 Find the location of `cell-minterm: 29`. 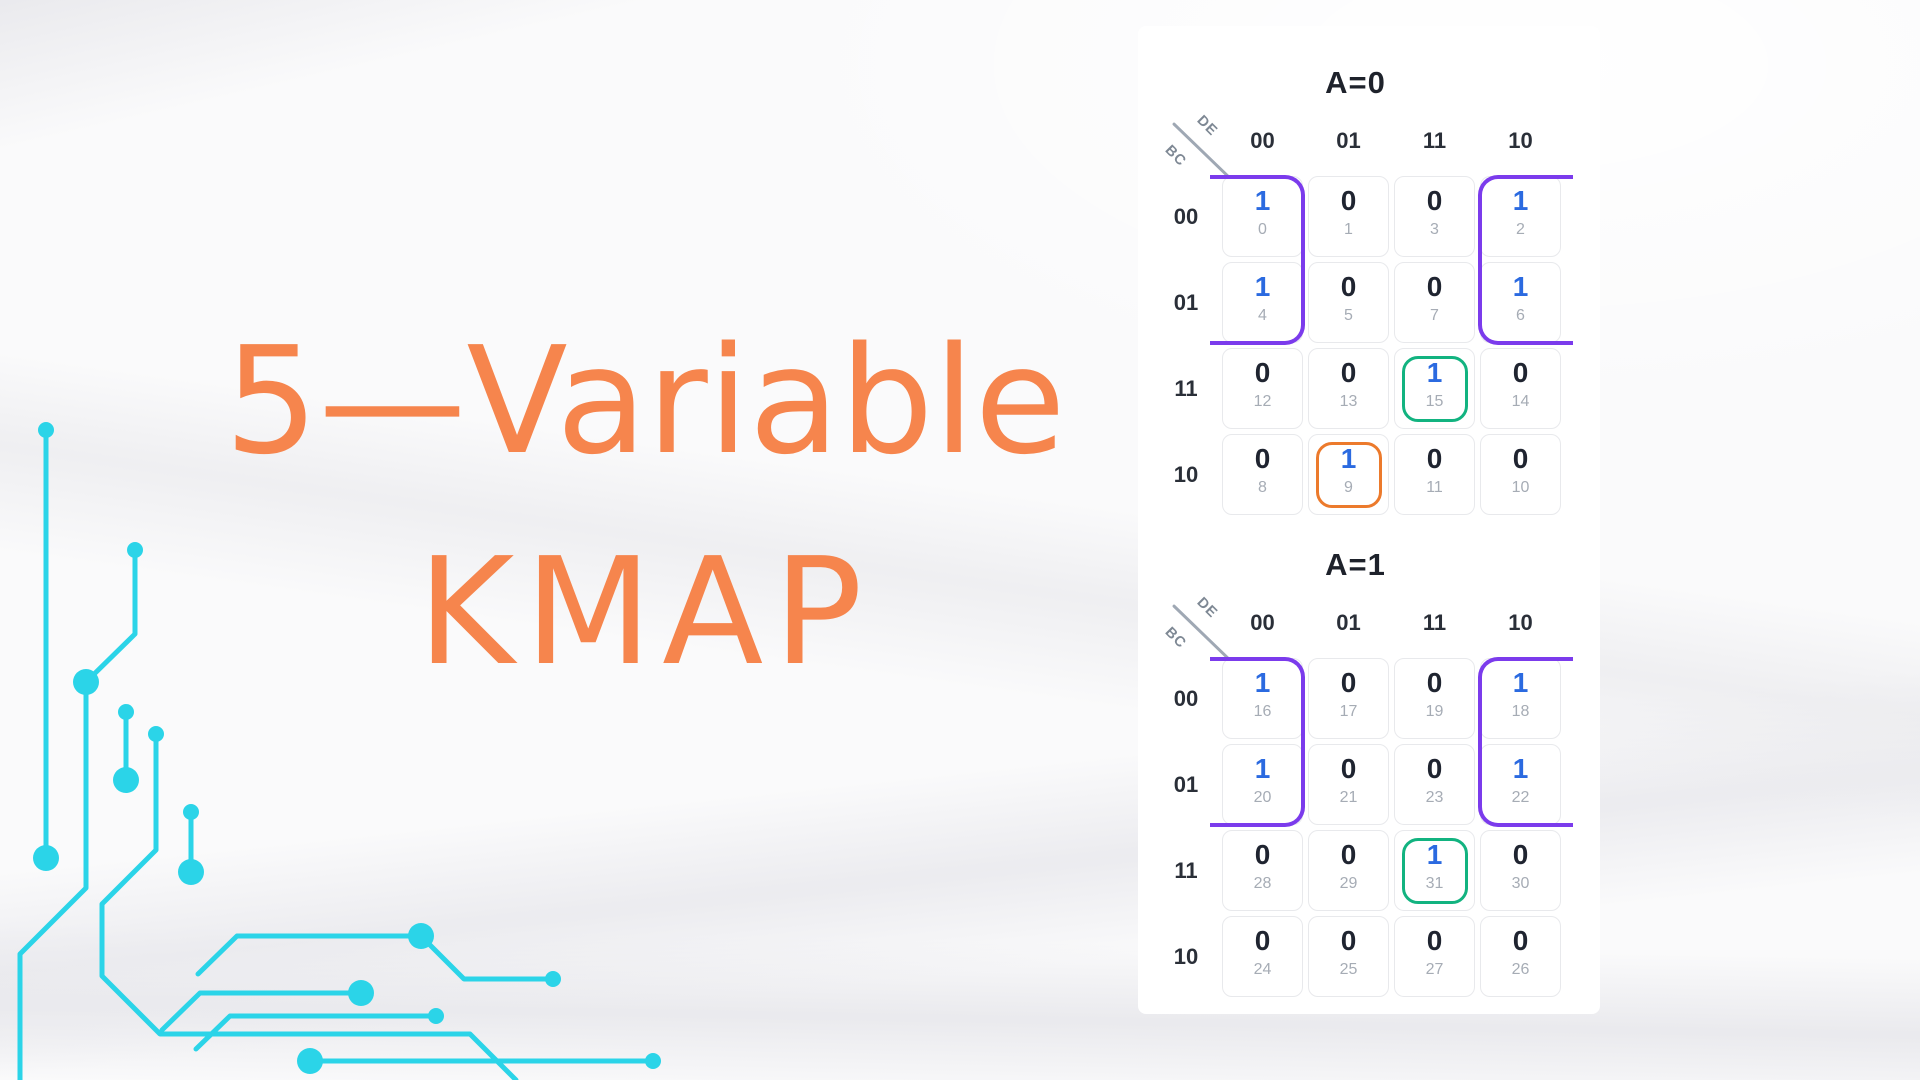

cell-minterm: 29 is located at coordinates (1348, 883).